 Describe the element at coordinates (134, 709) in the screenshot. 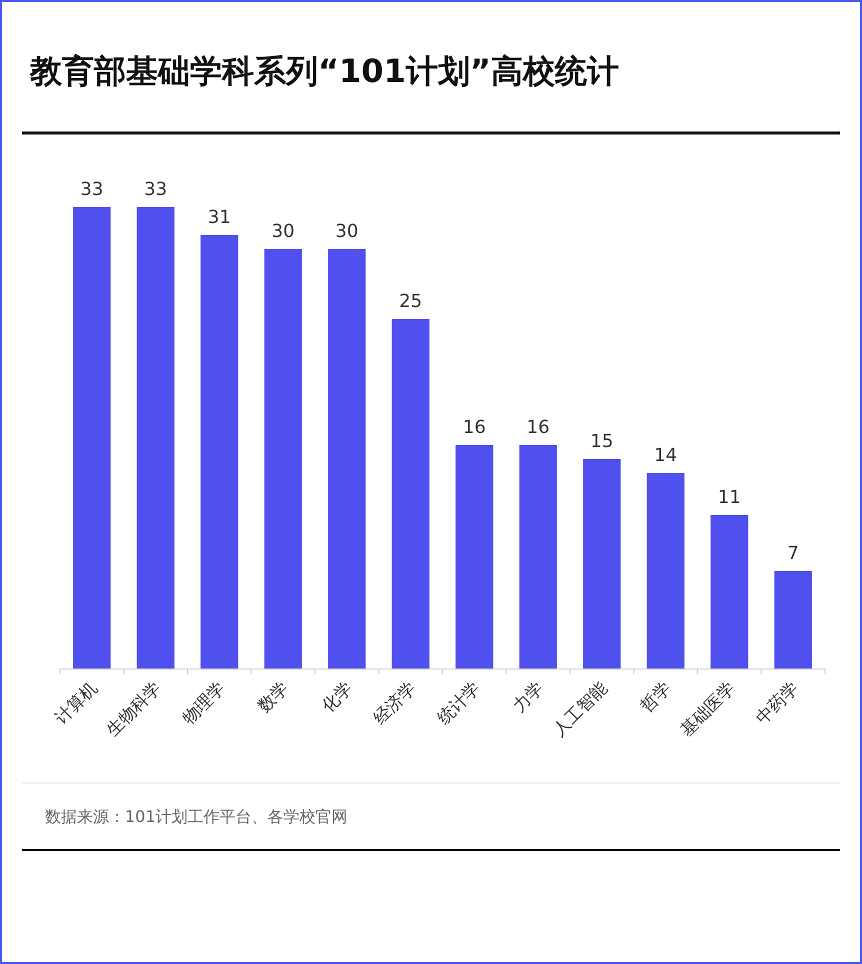

I see `x-tick-label: 生物科学` at that location.